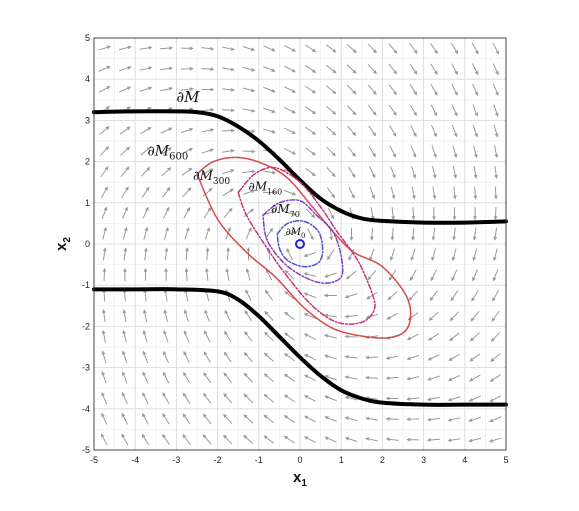 The image size is (579, 511). I want to click on contour-label-sub: 70, so click(295, 214).